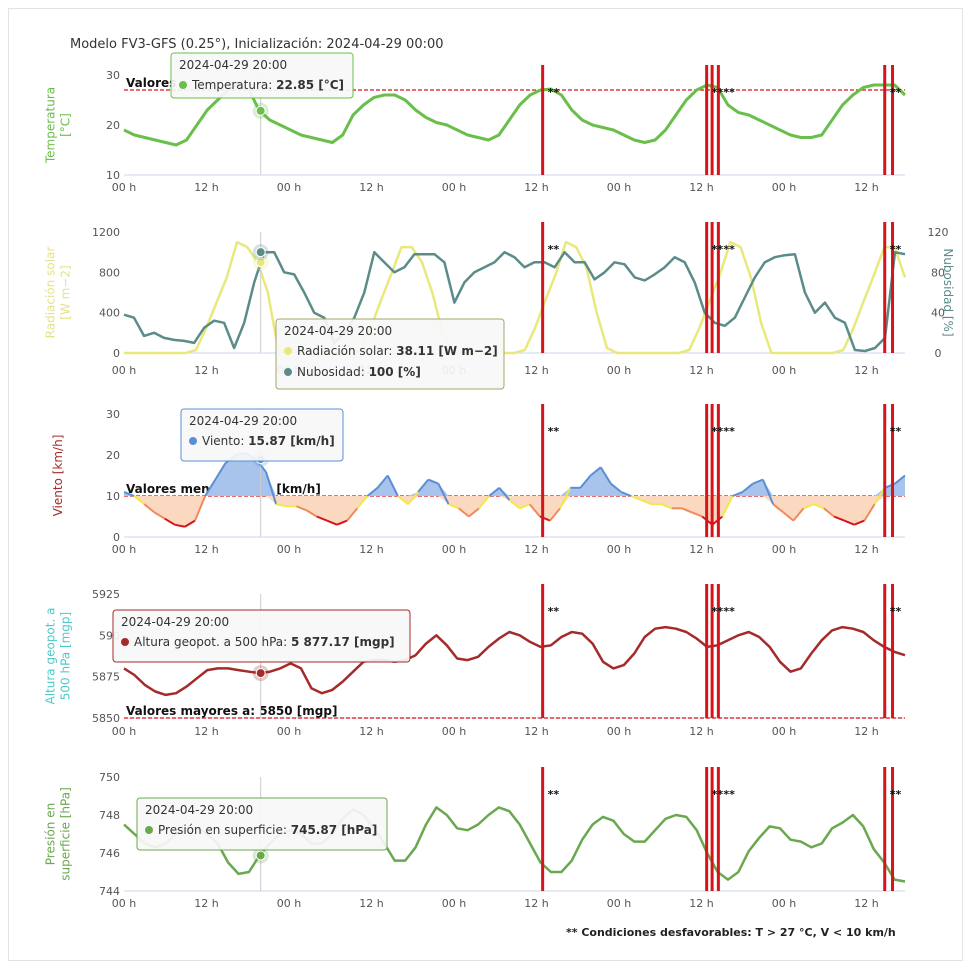 Image resolution: width=971 pixels, height=969 pixels. I want to click on y-axis-label: [°C], so click(66, 125).